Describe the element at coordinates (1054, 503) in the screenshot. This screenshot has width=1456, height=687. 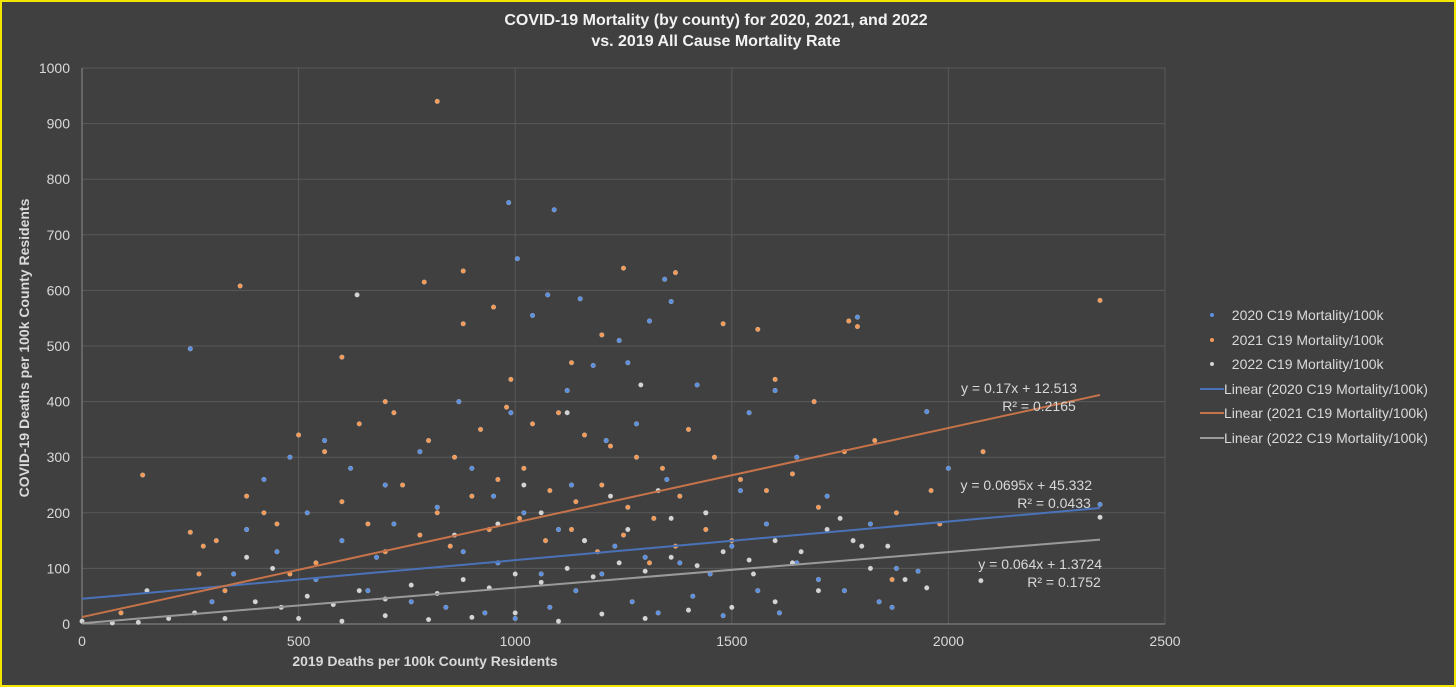
I see `trendline-r2: R² = 0.0433` at that location.